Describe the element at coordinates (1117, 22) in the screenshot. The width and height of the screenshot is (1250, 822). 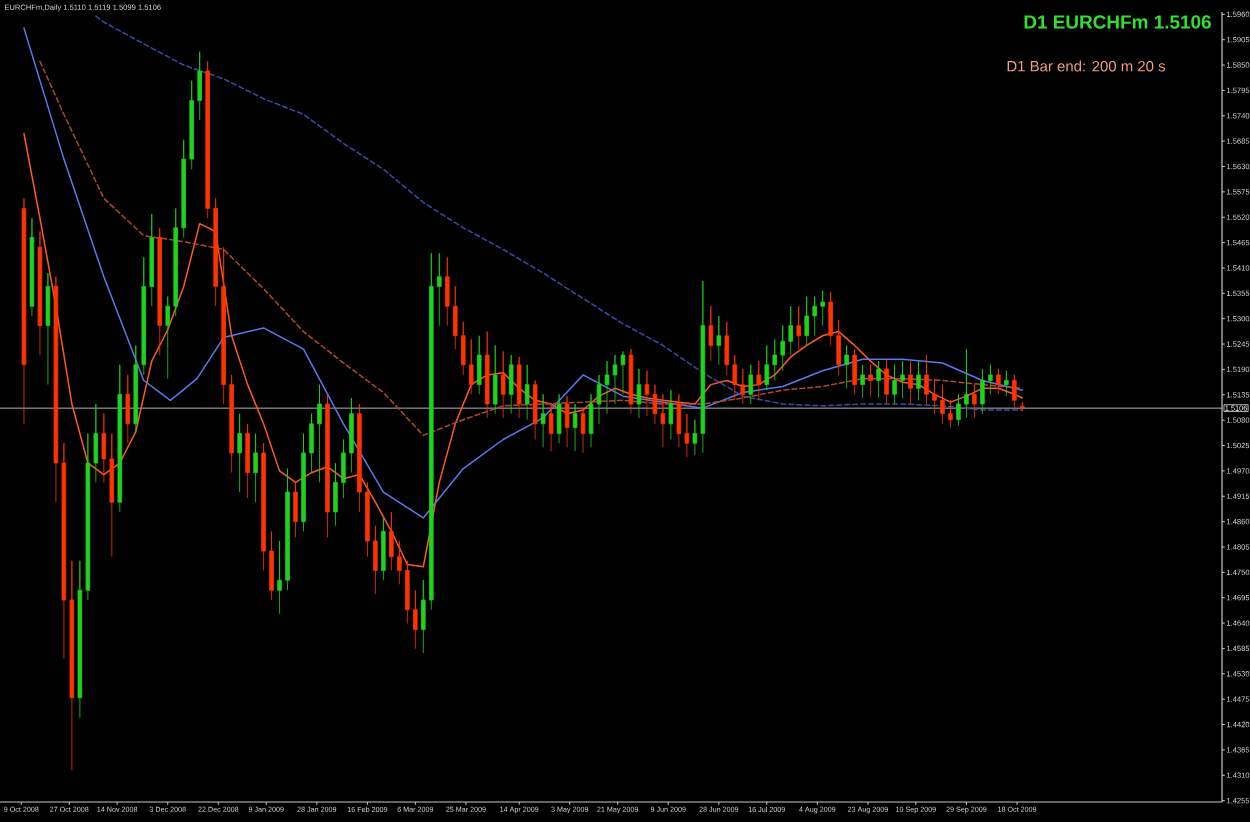
I see `annotation: D1 EURCHFm 1.5106` at that location.